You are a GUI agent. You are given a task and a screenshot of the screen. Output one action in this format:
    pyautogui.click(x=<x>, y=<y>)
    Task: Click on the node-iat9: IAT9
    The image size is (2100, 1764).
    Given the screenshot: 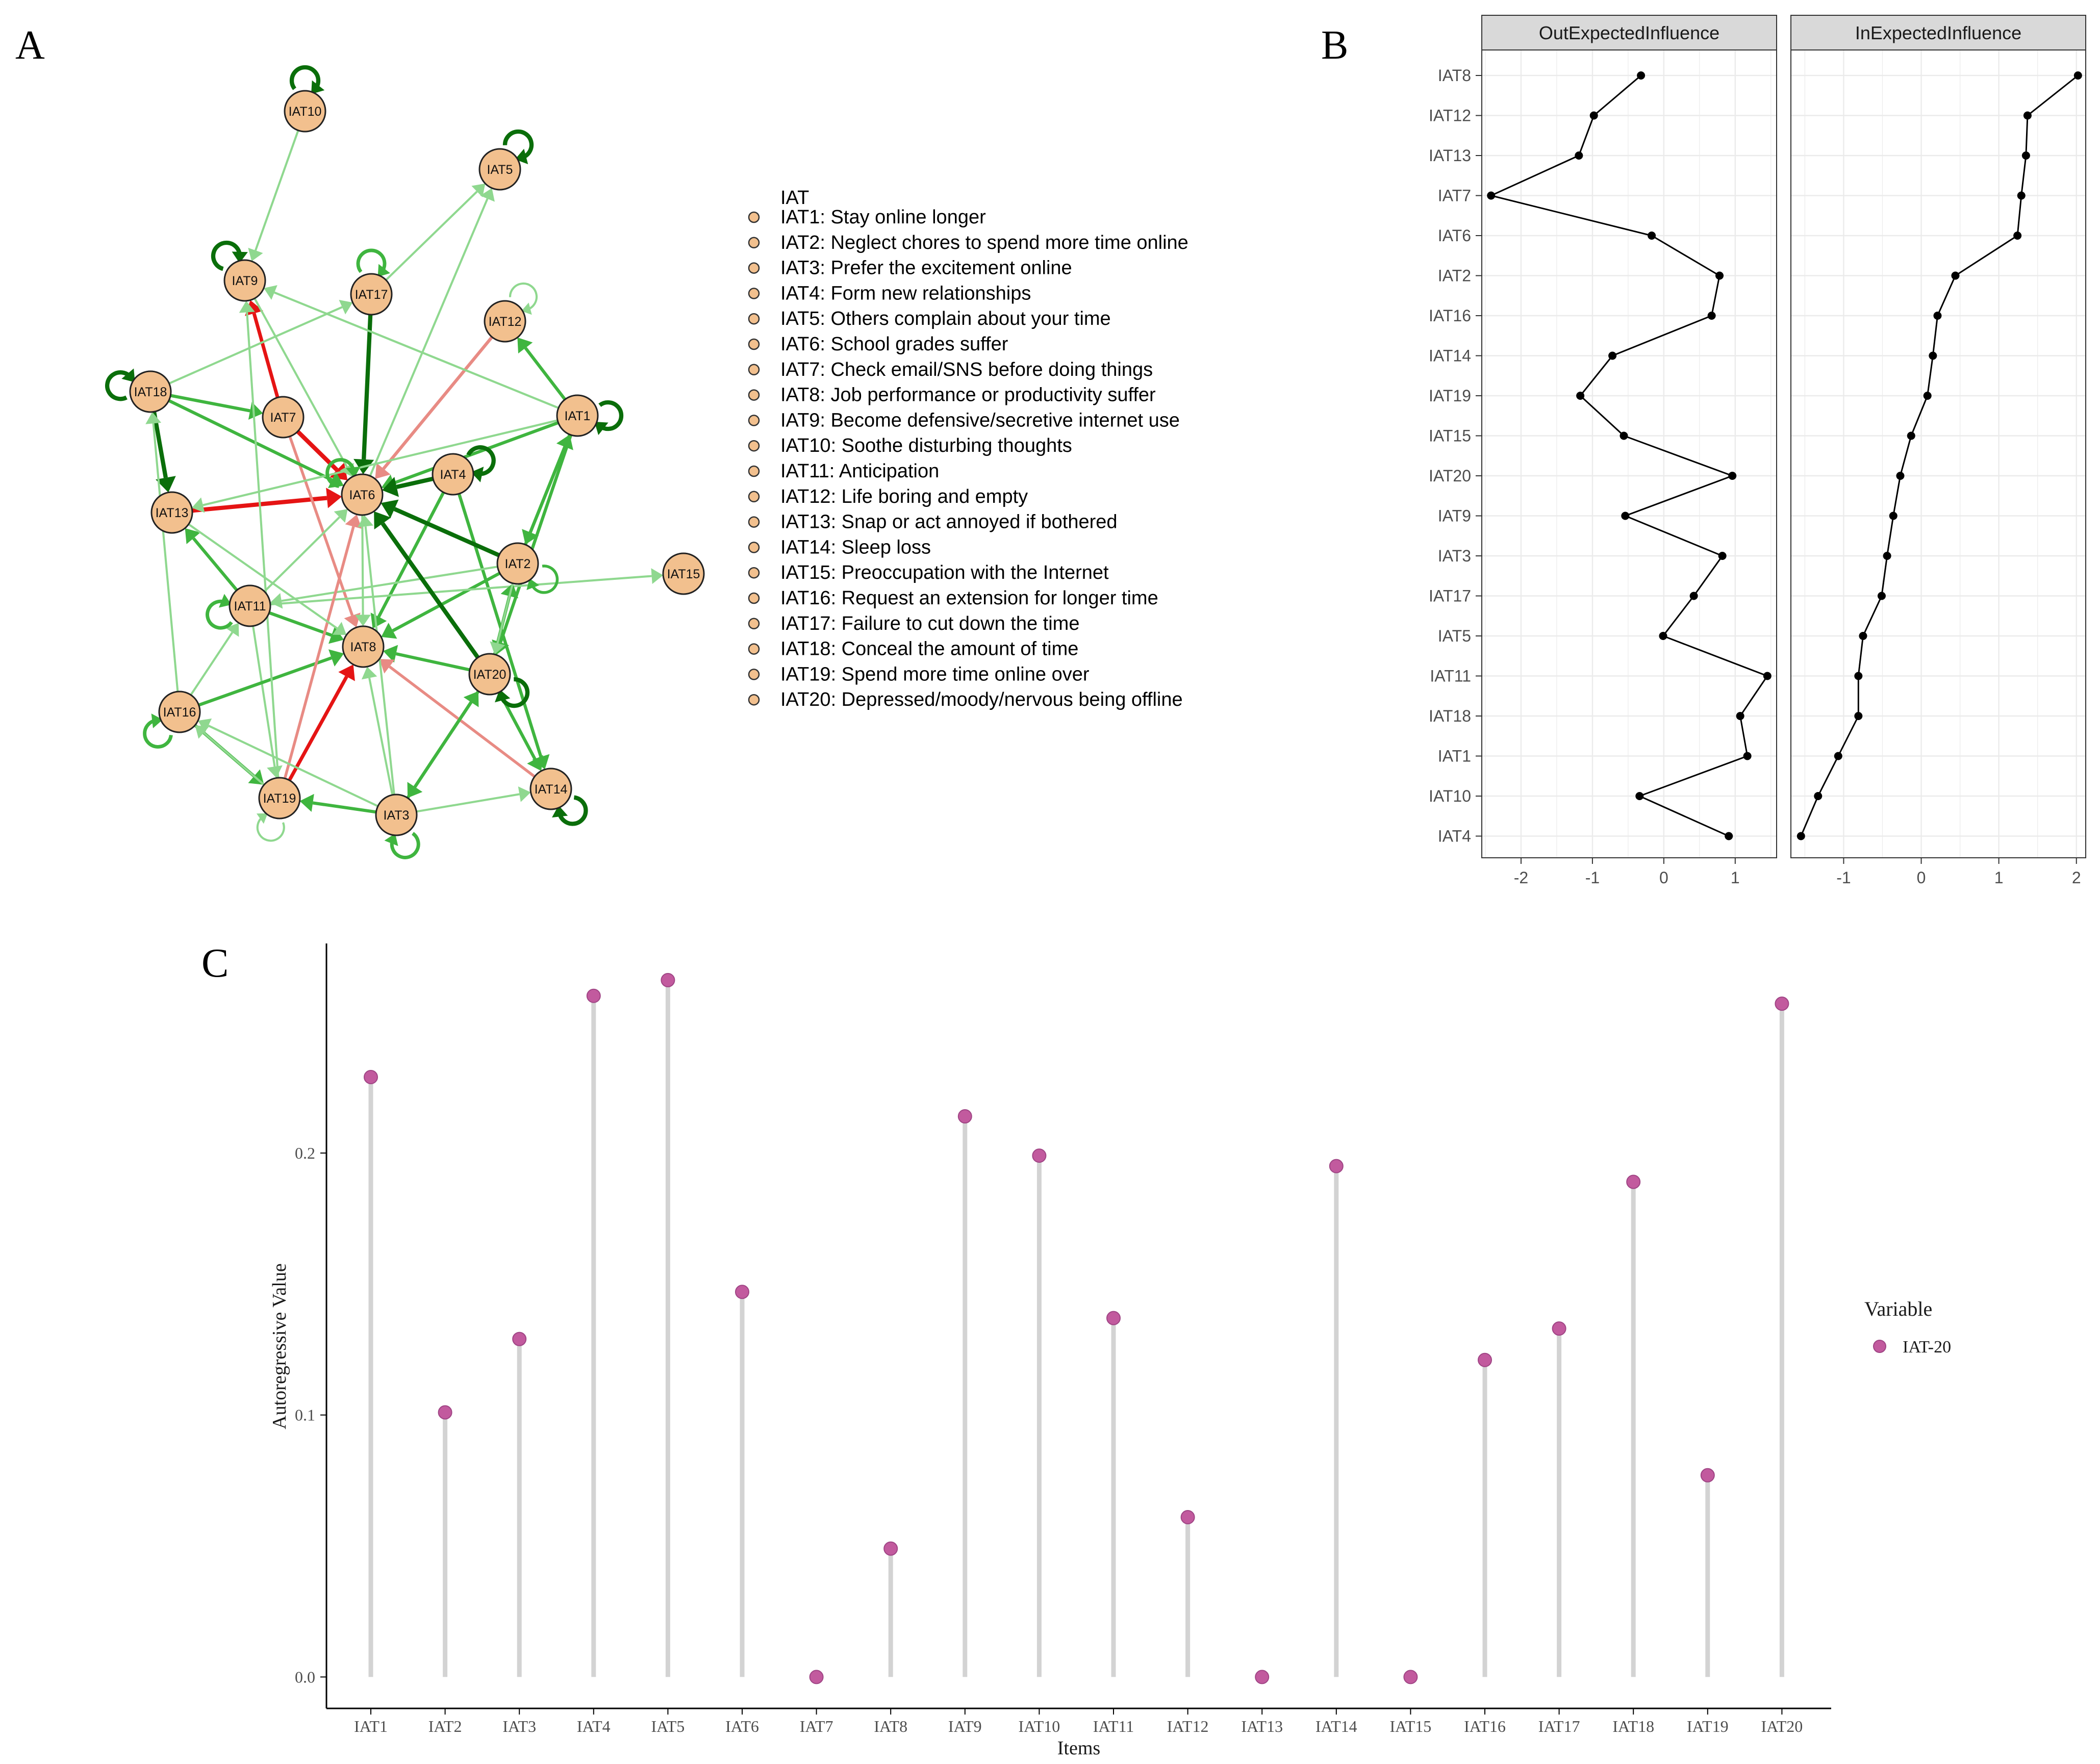 What is the action you would take?
    pyautogui.click(x=245, y=280)
    